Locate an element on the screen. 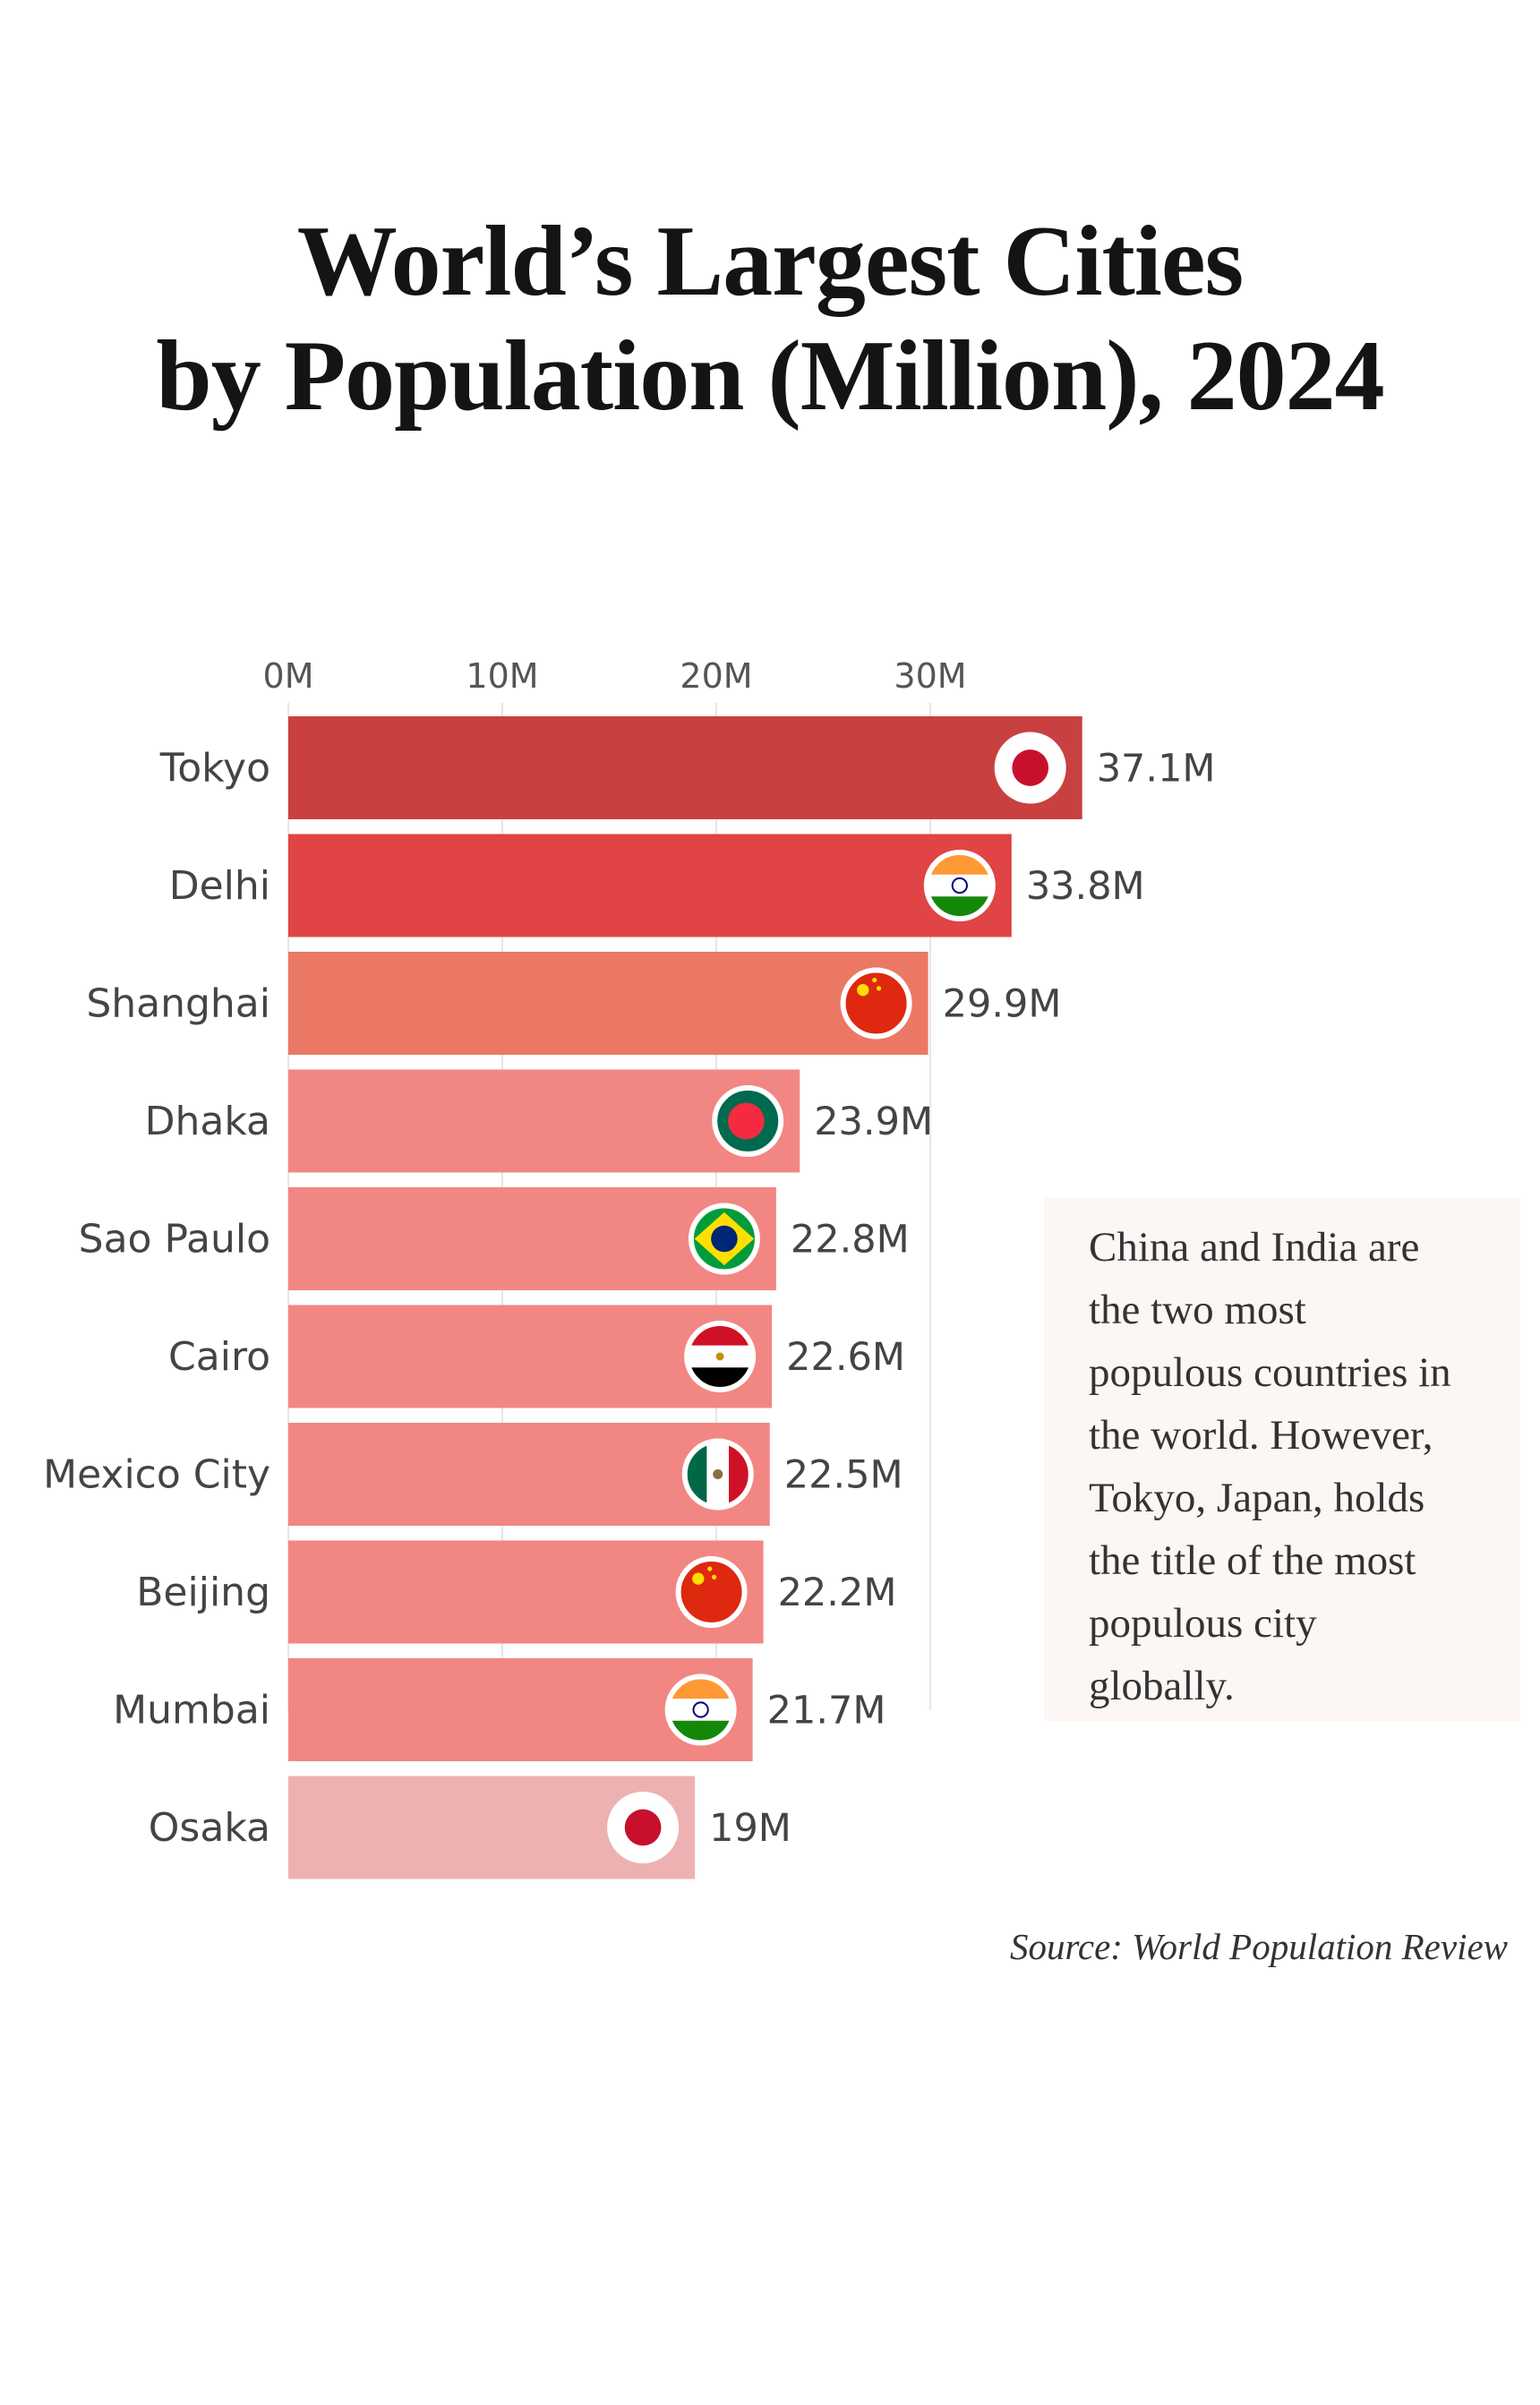  value-label: 22.5M is located at coordinates (843, 1475).